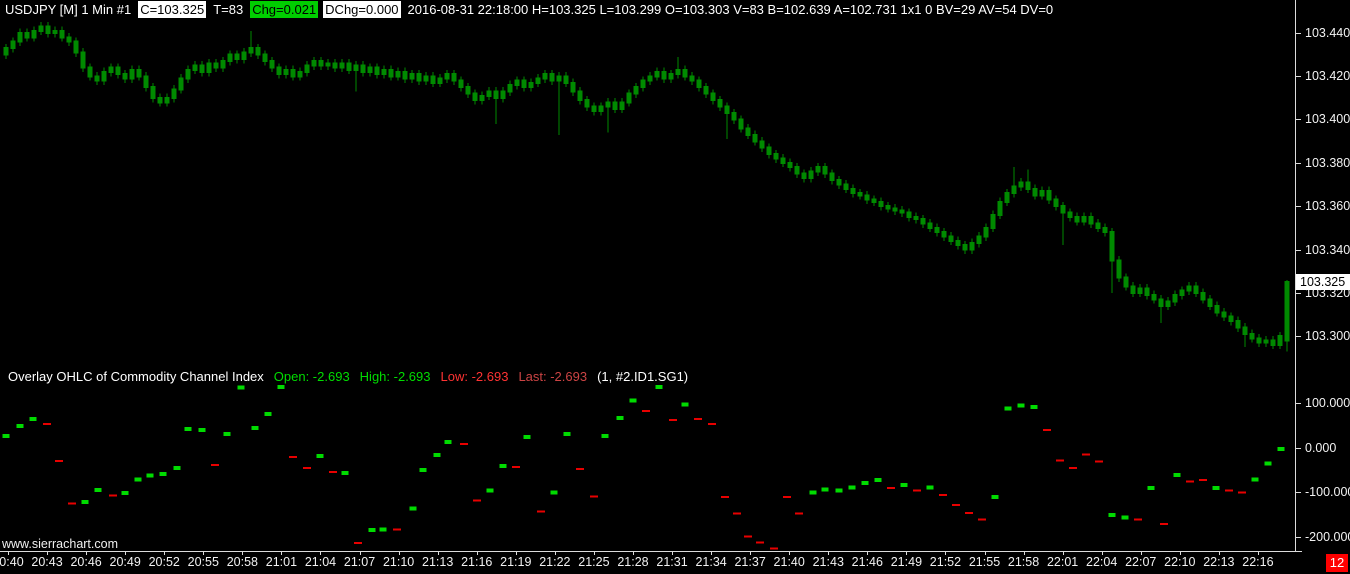  I want to click on time-axis-label: 21:55, so click(984, 562).